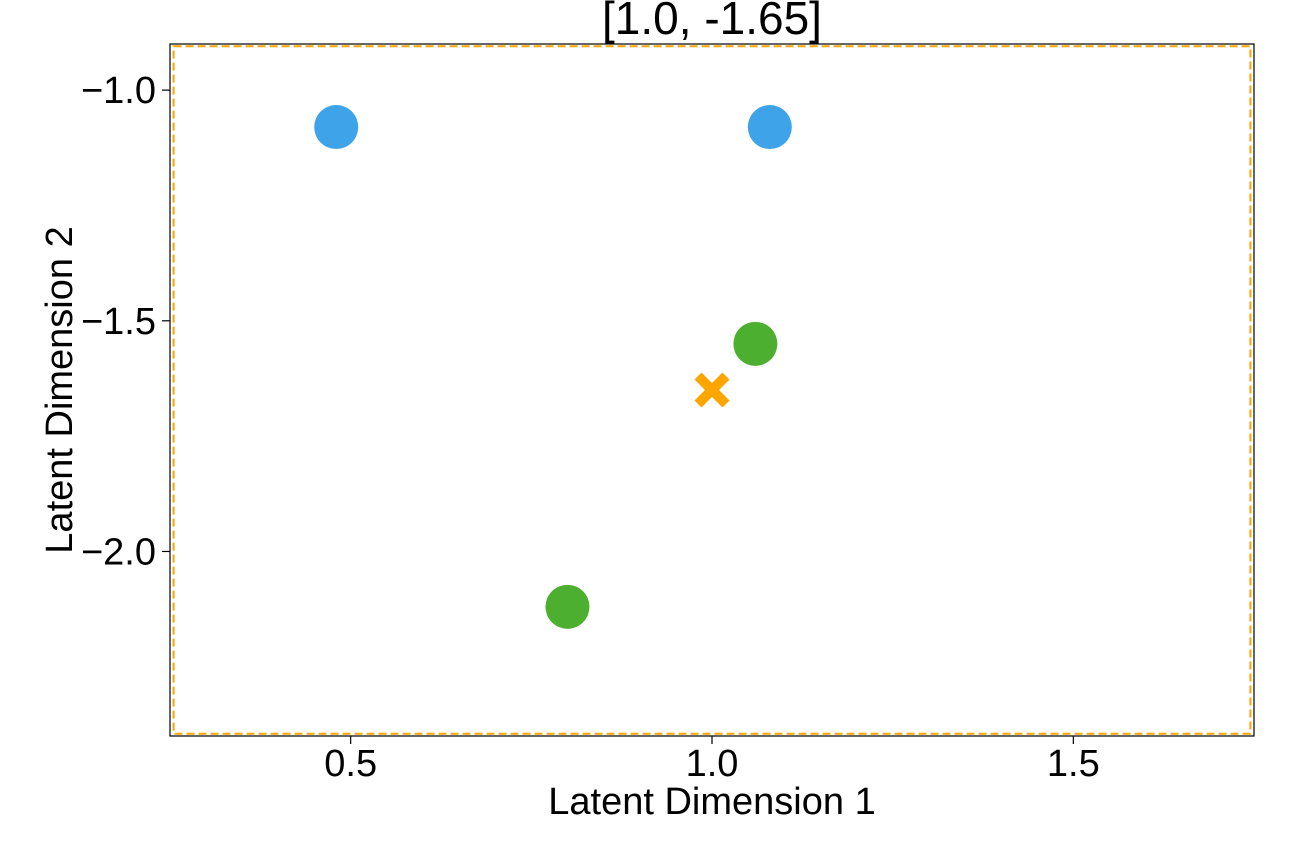 The image size is (1296, 864). What do you see at coordinates (1073, 764) in the screenshot?
I see `x-tick-label: 1.5` at bounding box center [1073, 764].